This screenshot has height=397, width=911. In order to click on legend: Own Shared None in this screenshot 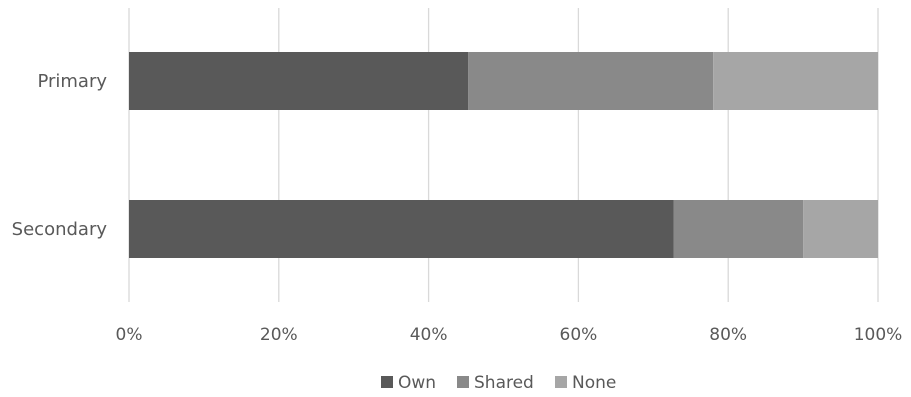, I will do `click(498, 383)`.